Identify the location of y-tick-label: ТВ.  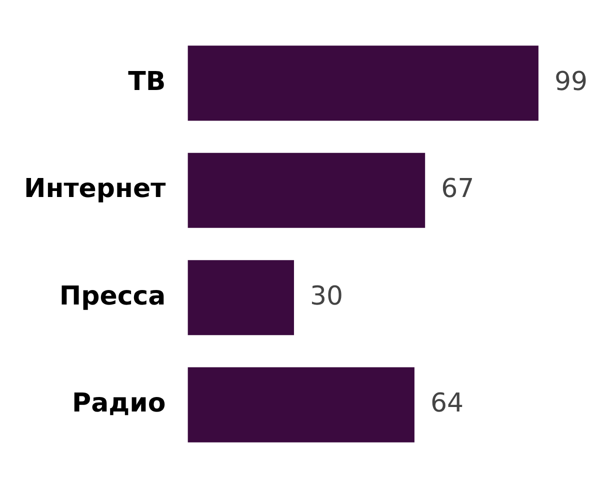
(147, 81).